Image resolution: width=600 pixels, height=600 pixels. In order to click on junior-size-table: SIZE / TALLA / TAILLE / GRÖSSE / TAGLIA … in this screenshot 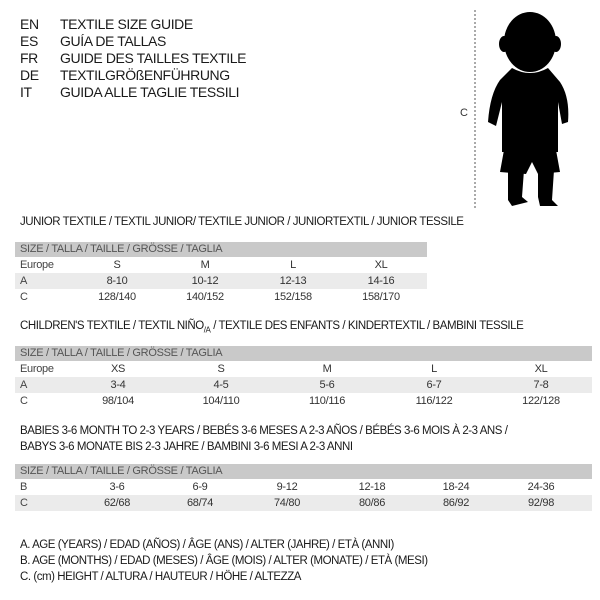, I will do `click(221, 273)`.